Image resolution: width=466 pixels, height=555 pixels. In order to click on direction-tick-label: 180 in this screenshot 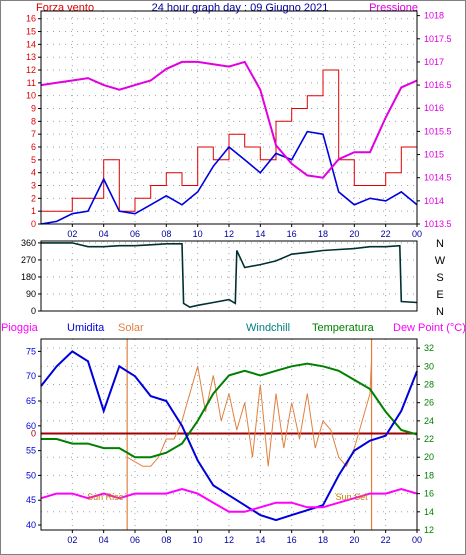, I will do `click(28, 277)`.